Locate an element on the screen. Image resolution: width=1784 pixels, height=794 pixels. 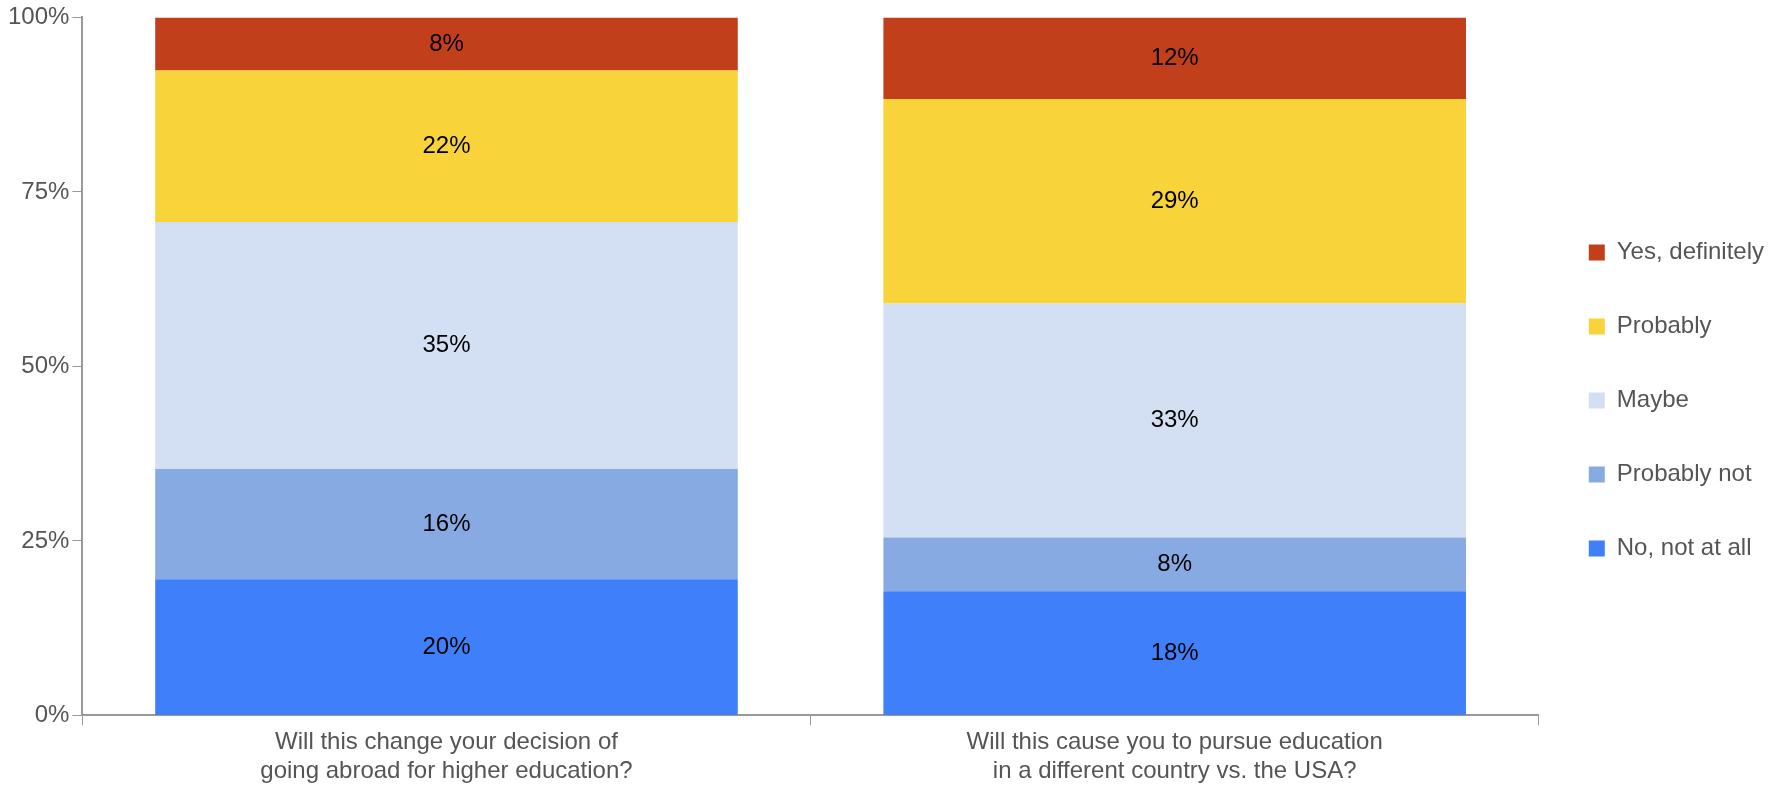
y-tick-label: 50% is located at coordinates (45, 365).